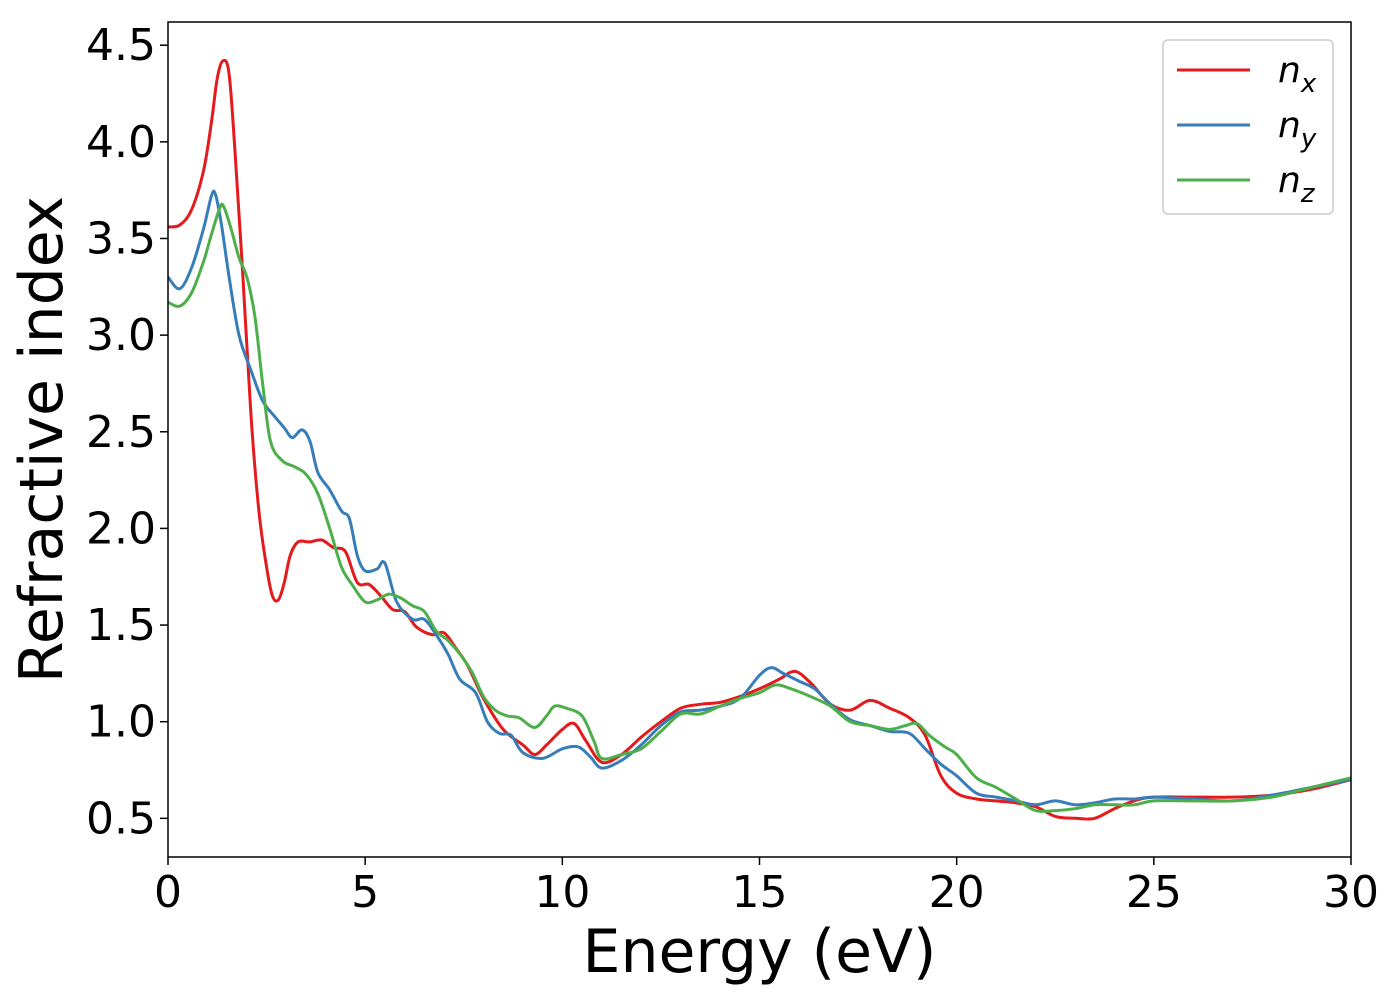 The width and height of the screenshot is (1400, 1000). I want to click on legend-label-ny: ny, so click(1297, 129).